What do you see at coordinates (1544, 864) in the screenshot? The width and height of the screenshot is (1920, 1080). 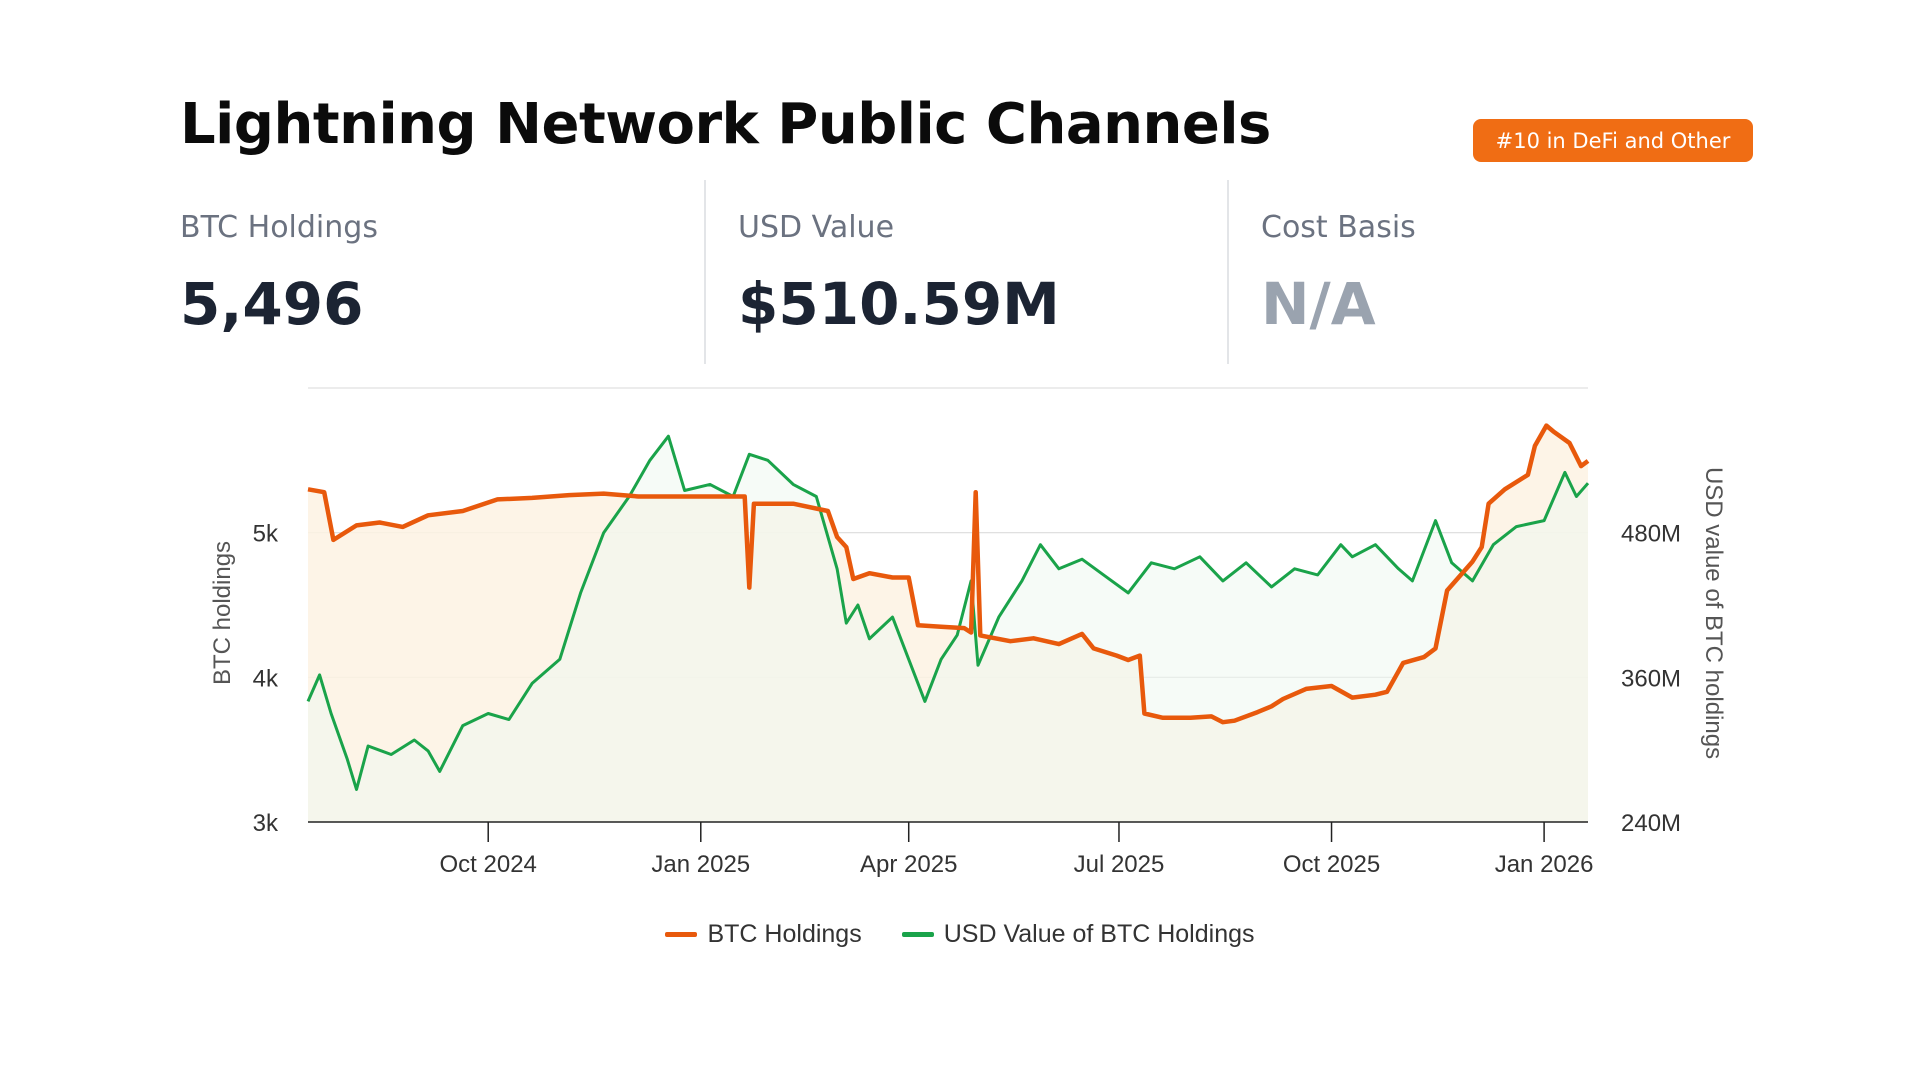 I see `x-tick-label: Jan 2026` at bounding box center [1544, 864].